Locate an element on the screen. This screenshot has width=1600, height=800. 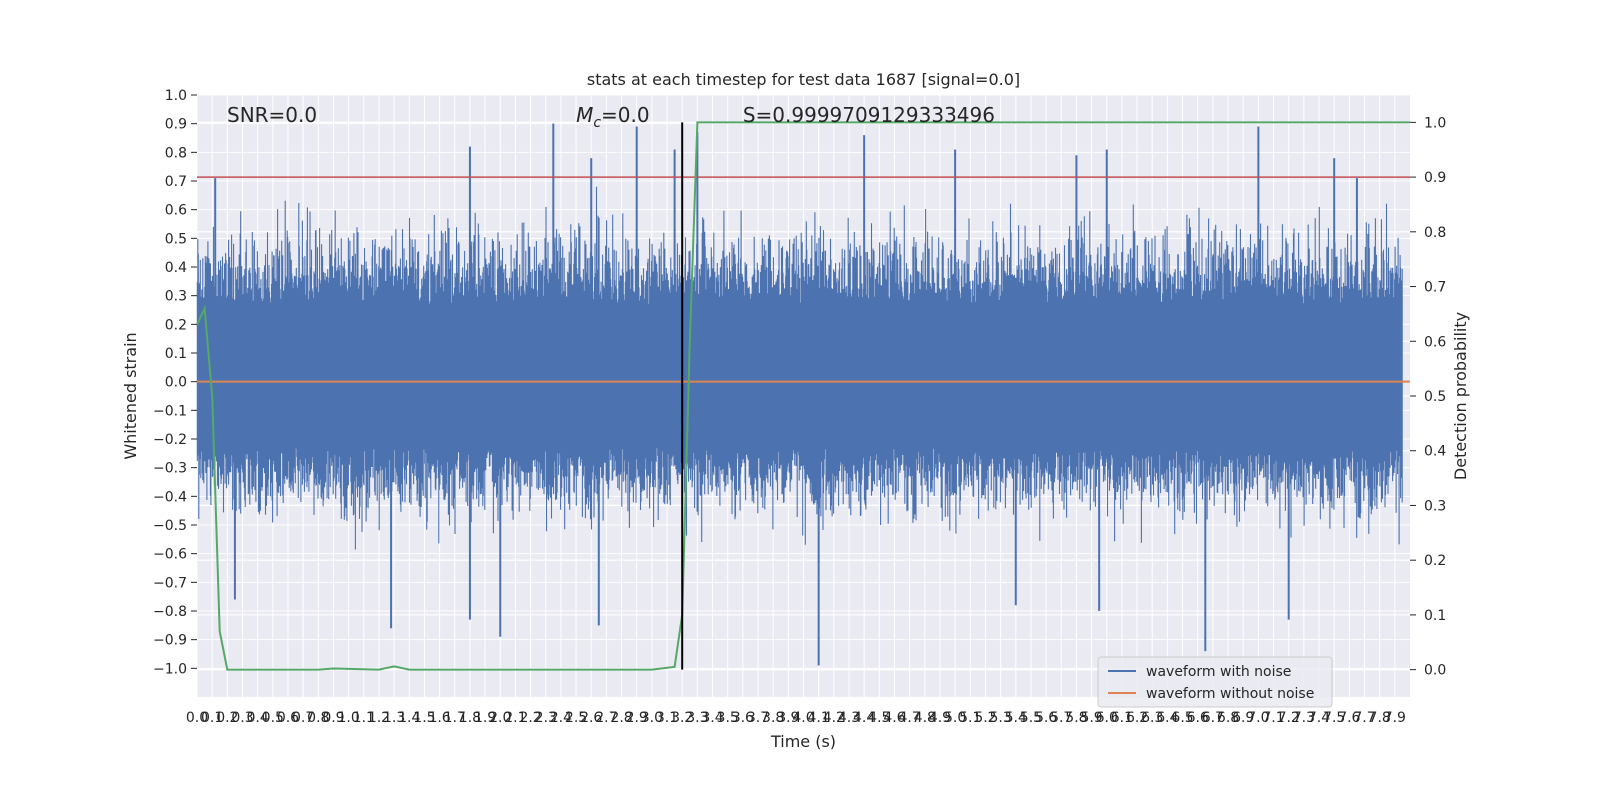
x-tick-label: 2.2 is located at coordinates (530, 718).